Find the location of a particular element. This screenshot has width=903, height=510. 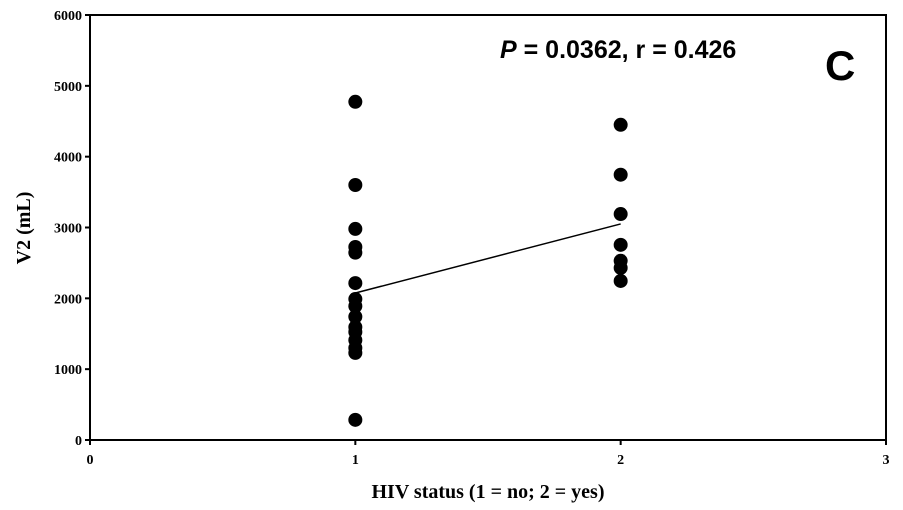

y-tick-label: 3000 is located at coordinates (68, 229).